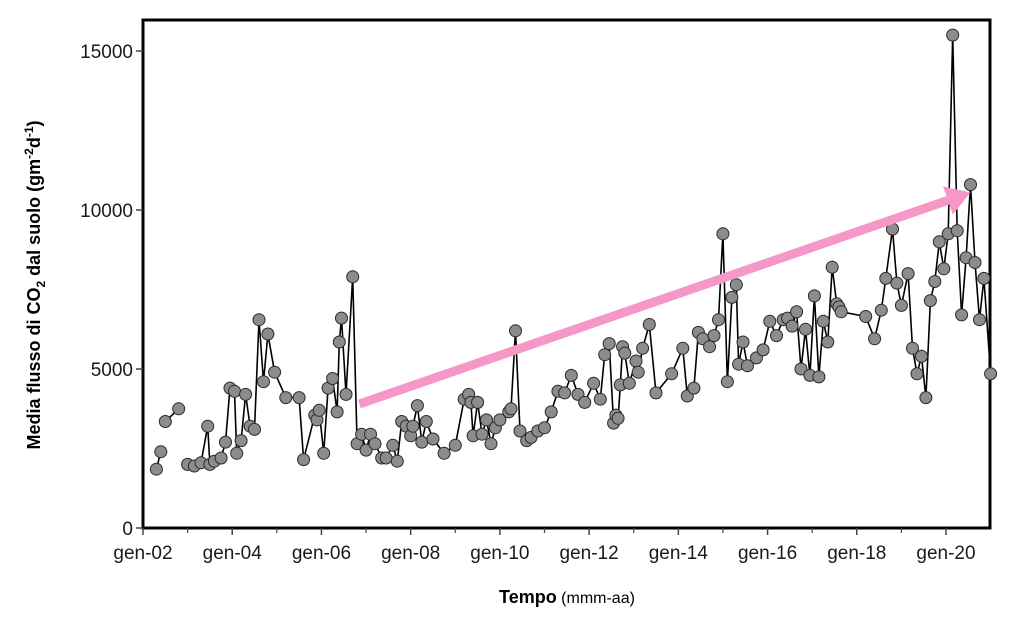 The image size is (1024, 622). What do you see at coordinates (233, 553) in the screenshot?
I see `x-tick-label: gen-04` at bounding box center [233, 553].